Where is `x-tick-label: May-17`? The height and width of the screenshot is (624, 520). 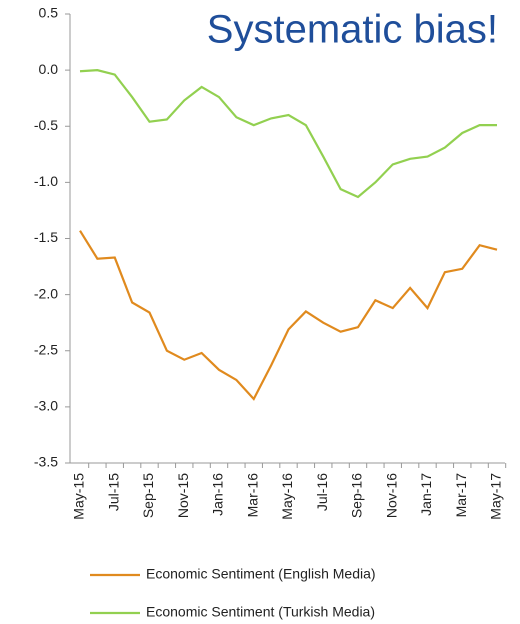
x-tick-label: May-17 is located at coordinates (496, 496).